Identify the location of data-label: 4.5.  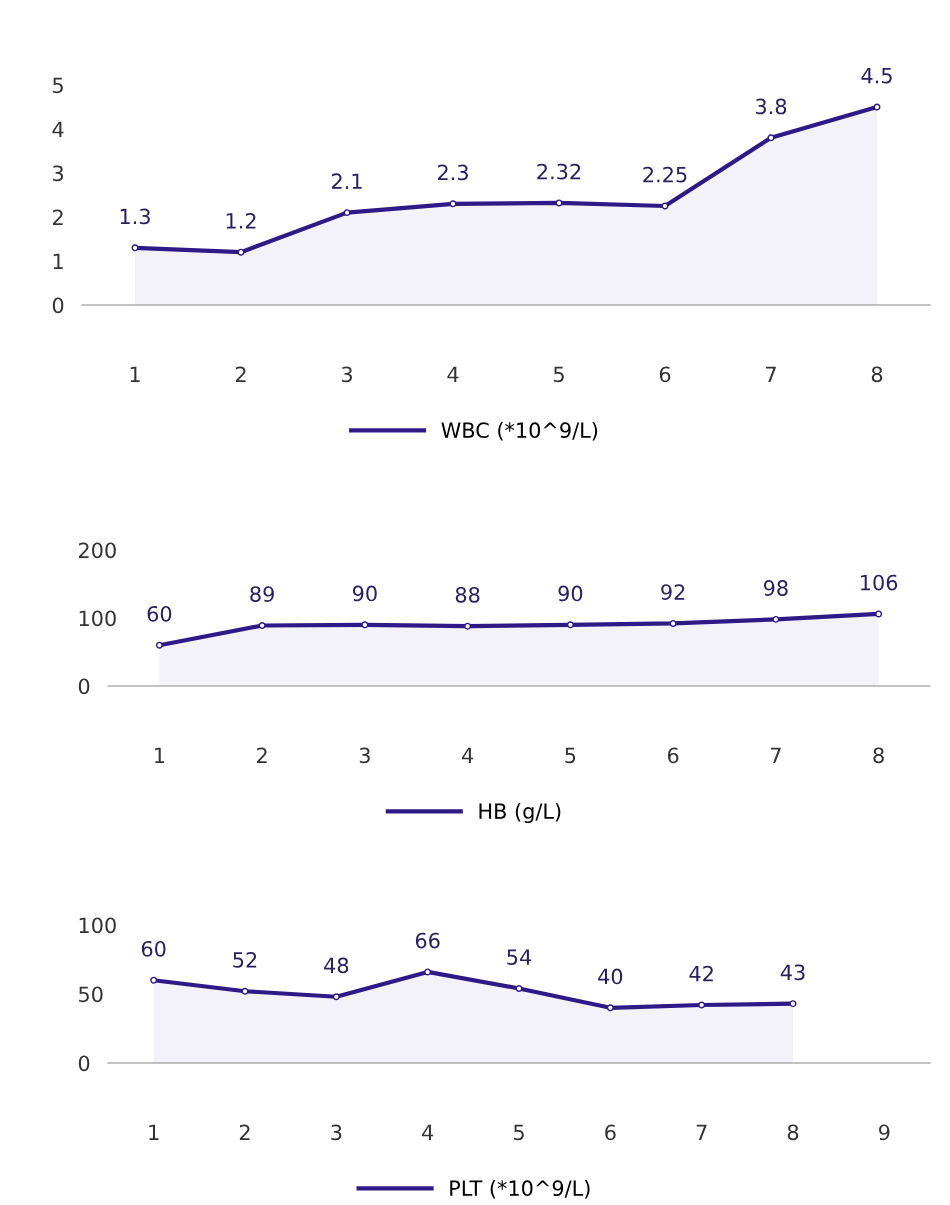
(876, 76).